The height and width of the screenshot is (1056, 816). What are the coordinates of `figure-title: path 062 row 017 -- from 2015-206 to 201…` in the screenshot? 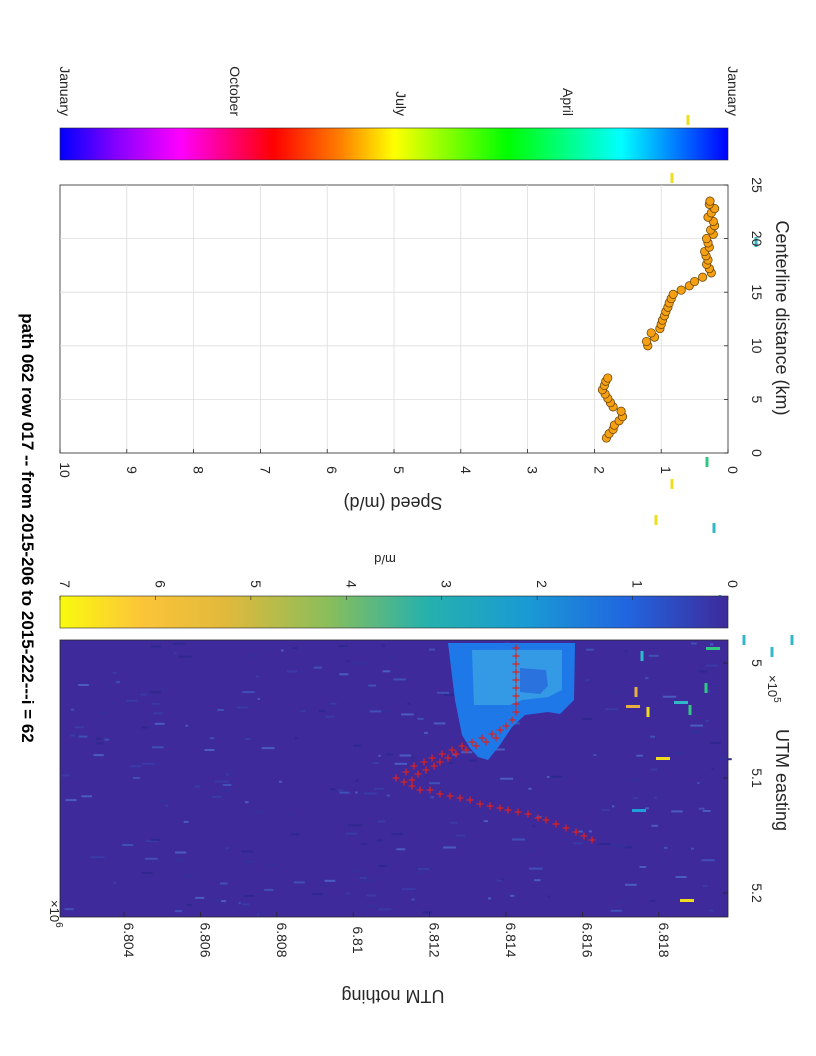 It's located at (27, 527).